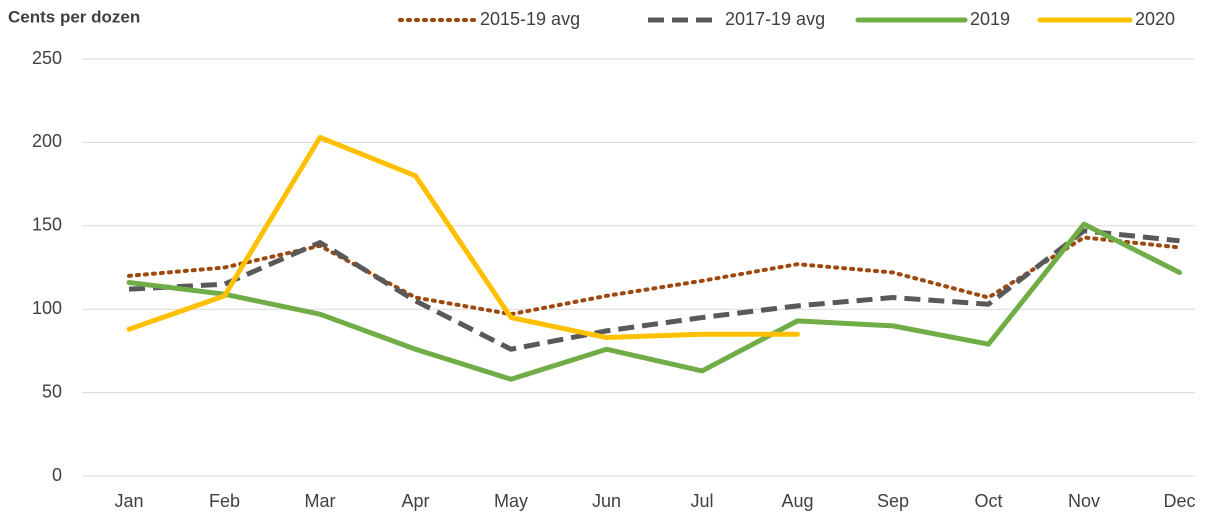  Describe the element at coordinates (1084, 501) in the screenshot. I see `x-tick-label: Nov` at that location.